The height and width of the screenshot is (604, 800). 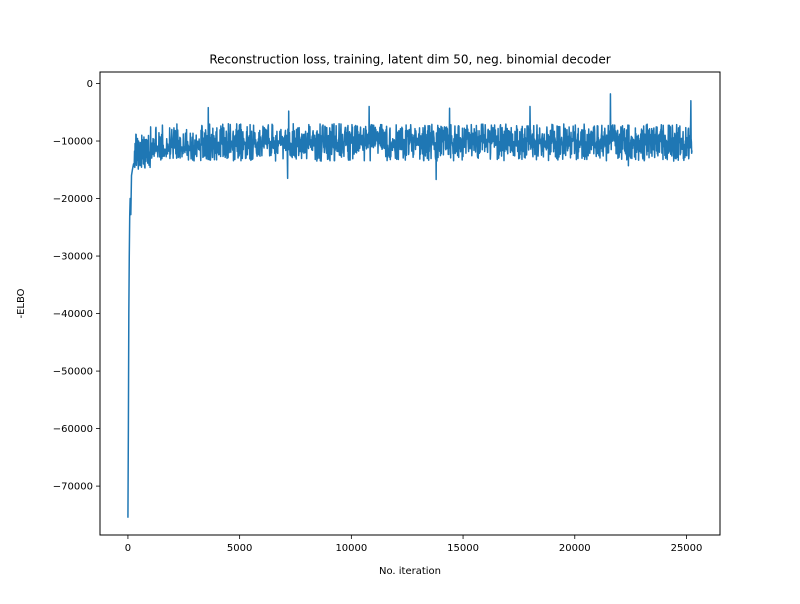 What do you see at coordinates (463, 548) in the screenshot?
I see `x-tick-label: 15000` at bounding box center [463, 548].